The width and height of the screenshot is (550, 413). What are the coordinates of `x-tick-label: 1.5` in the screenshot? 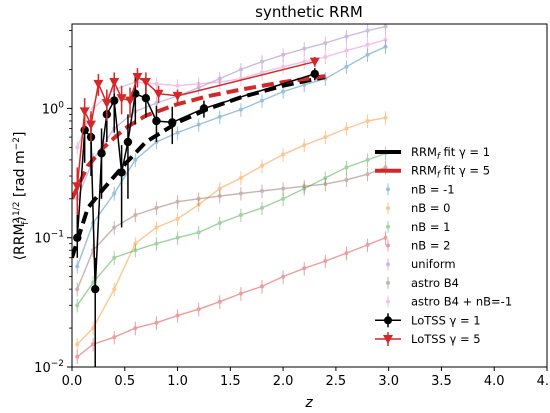 It's located at (230, 381).